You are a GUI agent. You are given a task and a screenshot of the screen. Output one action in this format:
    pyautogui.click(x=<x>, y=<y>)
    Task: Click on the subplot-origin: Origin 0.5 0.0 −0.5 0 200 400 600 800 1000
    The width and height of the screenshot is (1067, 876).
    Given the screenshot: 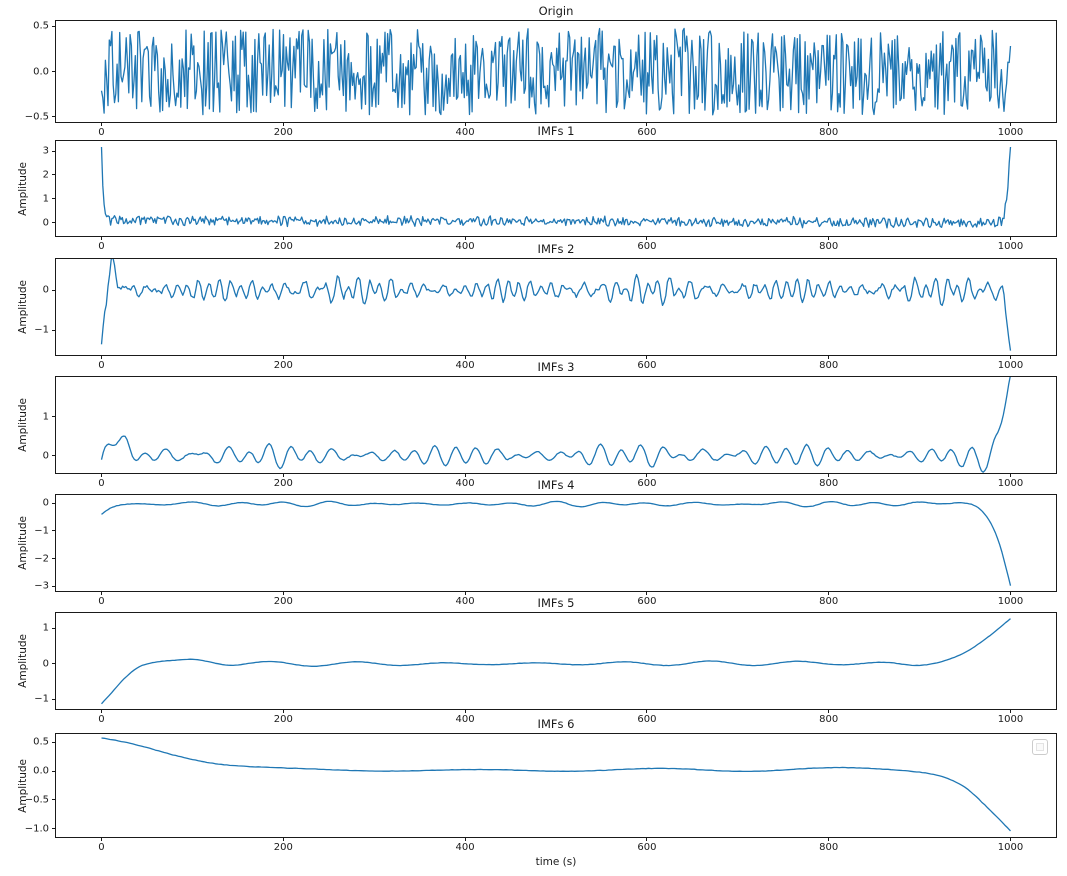 What is the action you would take?
    pyautogui.click(x=541, y=71)
    